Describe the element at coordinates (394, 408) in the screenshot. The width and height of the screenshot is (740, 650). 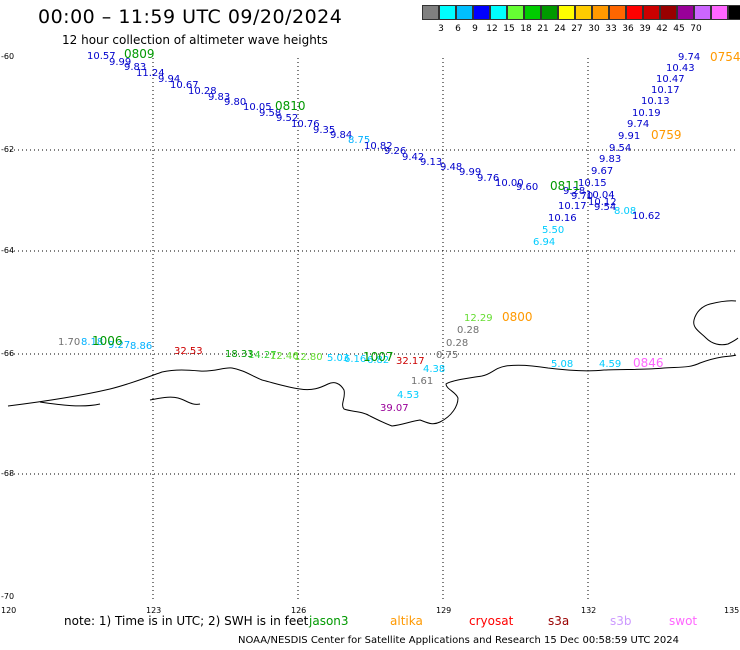
I see `wave-height-value: 39.07` at that location.